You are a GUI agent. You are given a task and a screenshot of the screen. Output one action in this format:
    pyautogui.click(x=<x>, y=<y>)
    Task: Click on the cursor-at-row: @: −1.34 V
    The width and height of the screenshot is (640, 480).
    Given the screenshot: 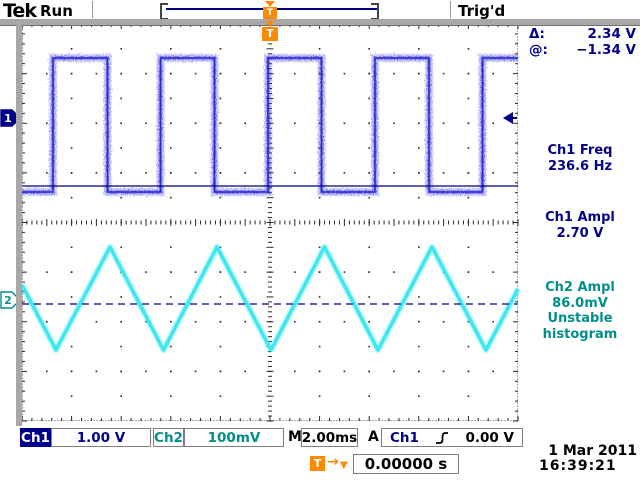 What is the action you would take?
    pyautogui.click(x=582, y=50)
    